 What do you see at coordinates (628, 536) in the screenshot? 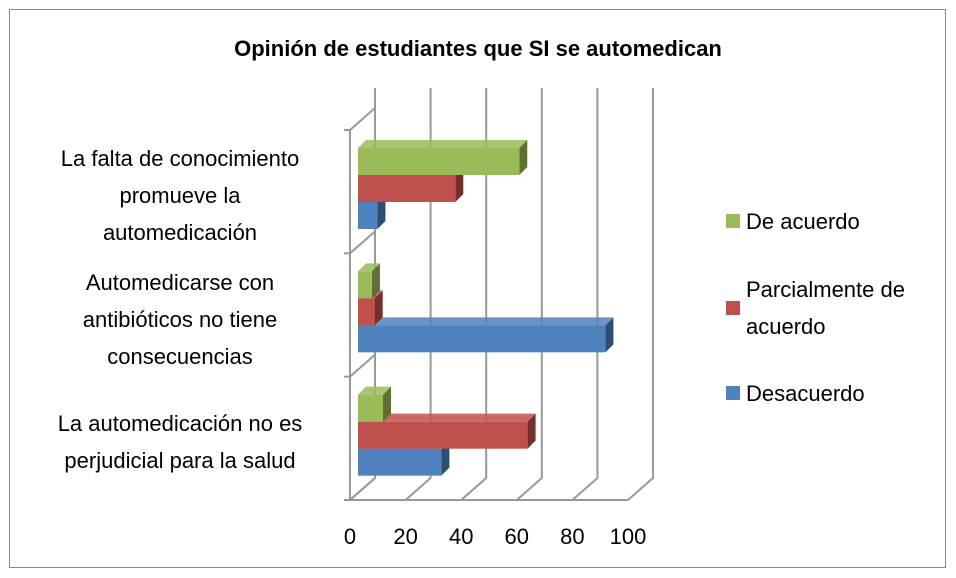
I see `x-tick-label: 100` at bounding box center [628, 536].